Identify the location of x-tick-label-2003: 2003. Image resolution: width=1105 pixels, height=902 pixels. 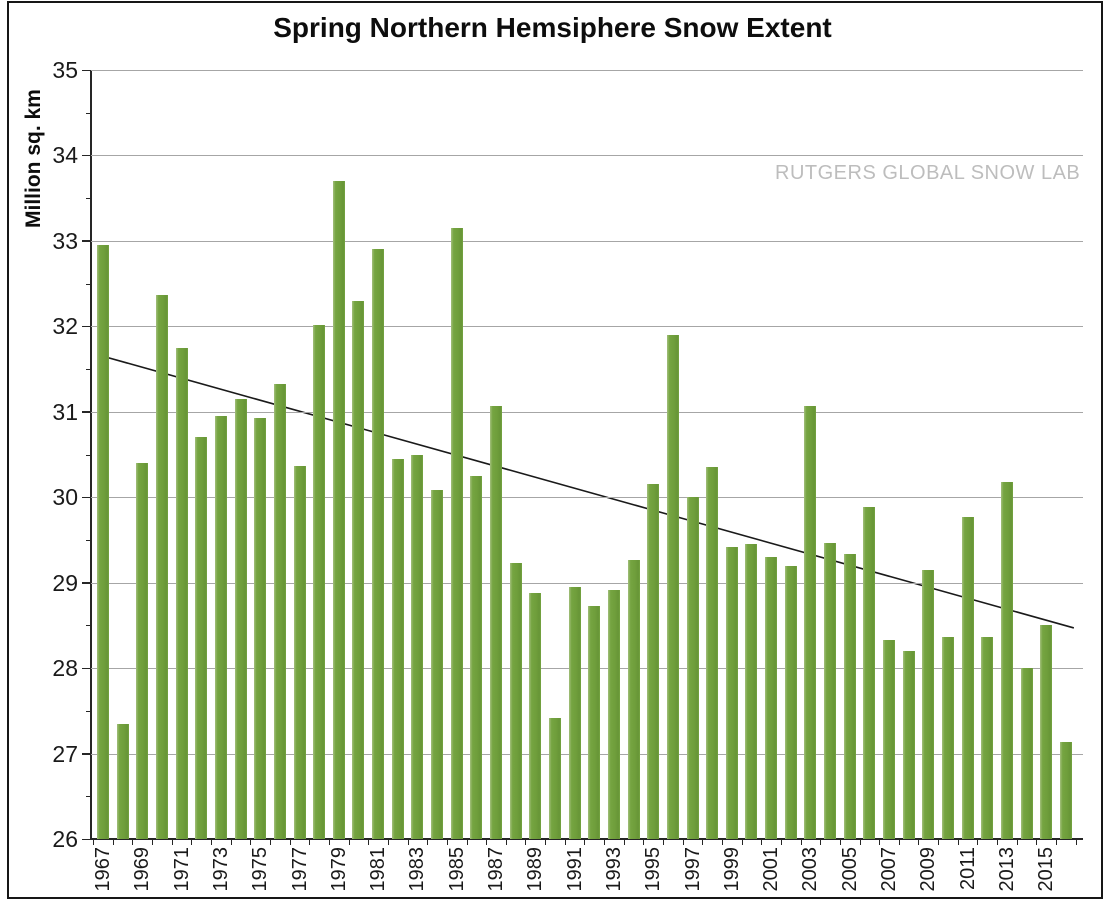
(810, 869).